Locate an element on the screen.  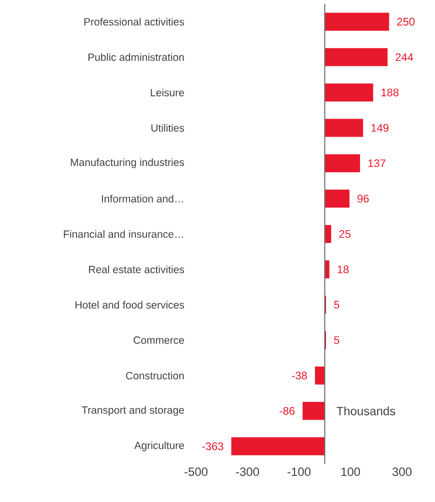
x-tick-label: 100 is located at coordinates (350, 472).